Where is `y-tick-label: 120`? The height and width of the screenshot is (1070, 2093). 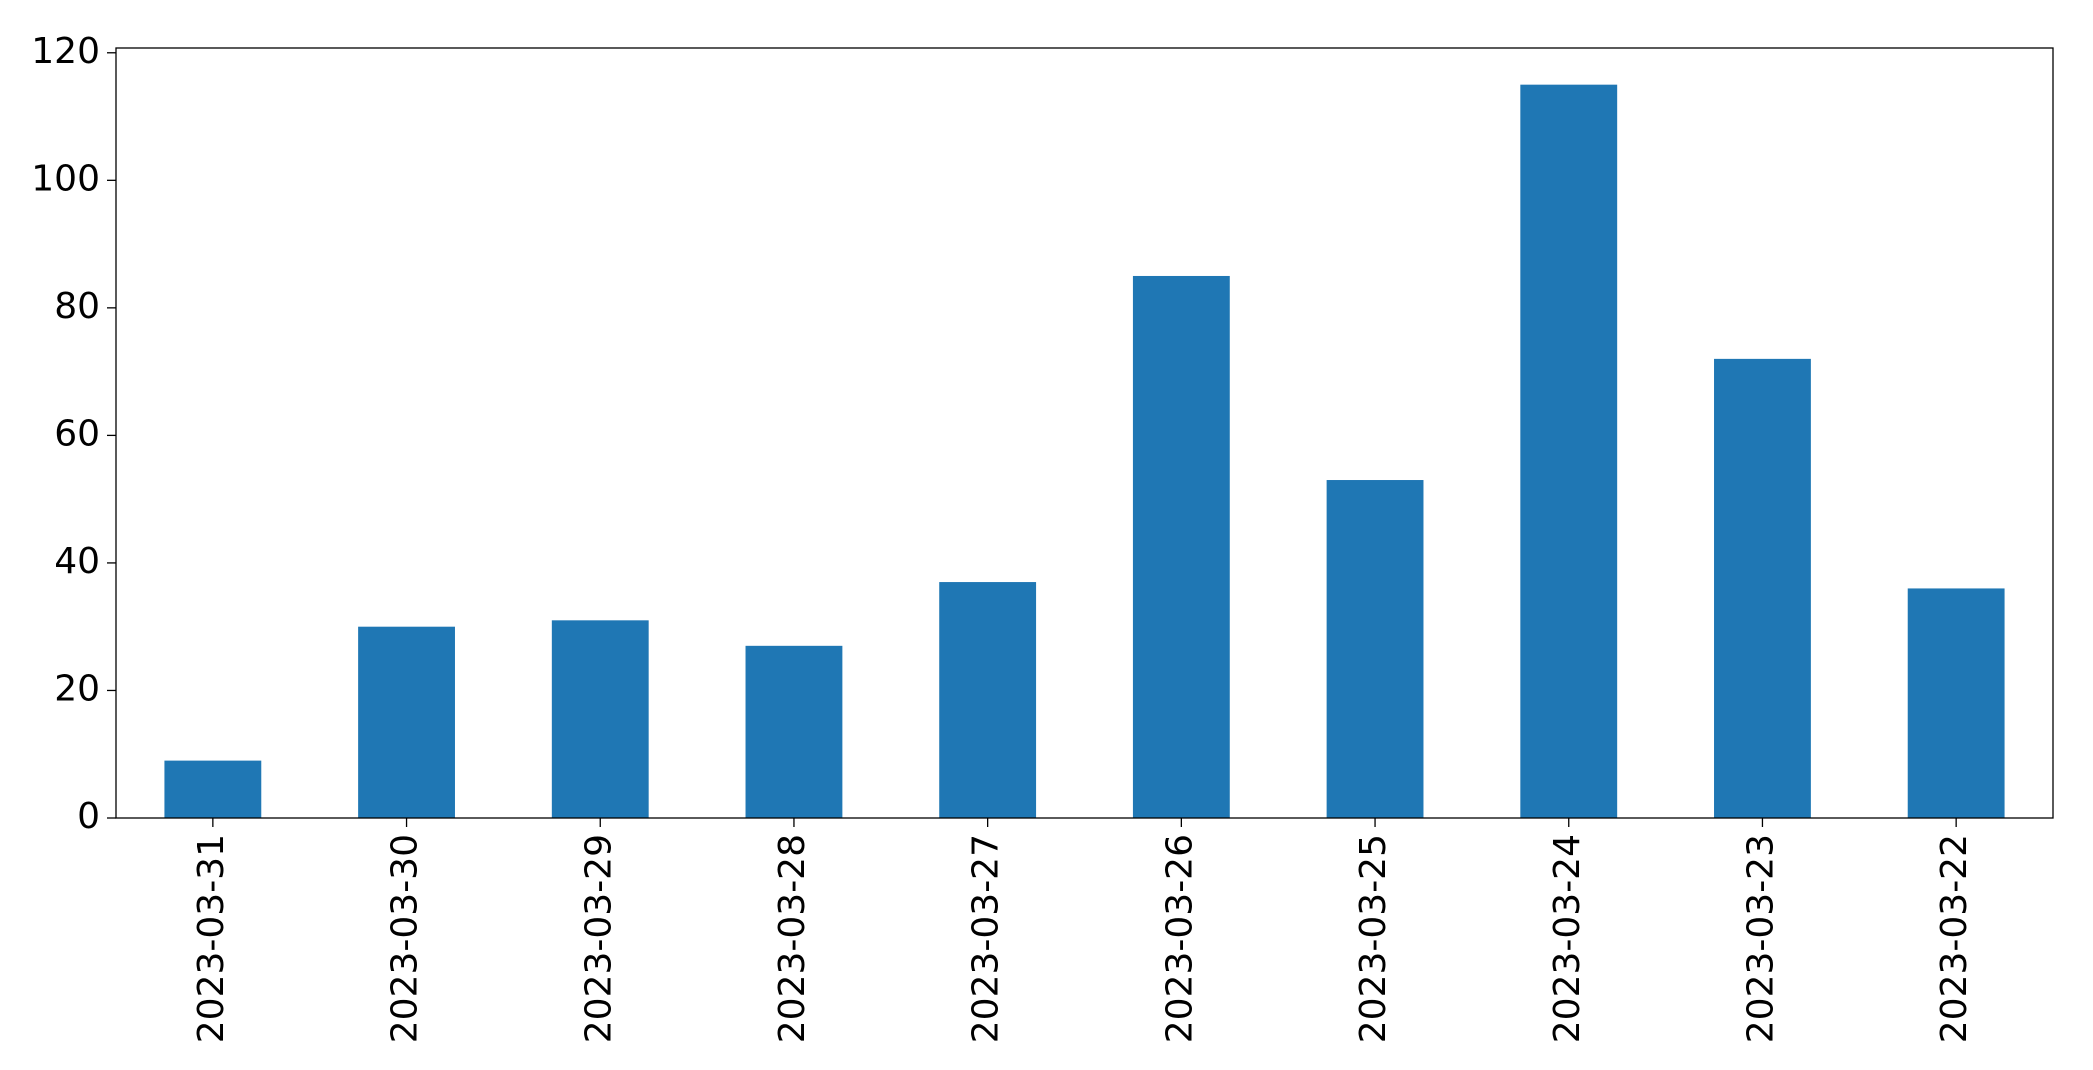
y-tick-label: 120 is located at coordinates (65, 51).